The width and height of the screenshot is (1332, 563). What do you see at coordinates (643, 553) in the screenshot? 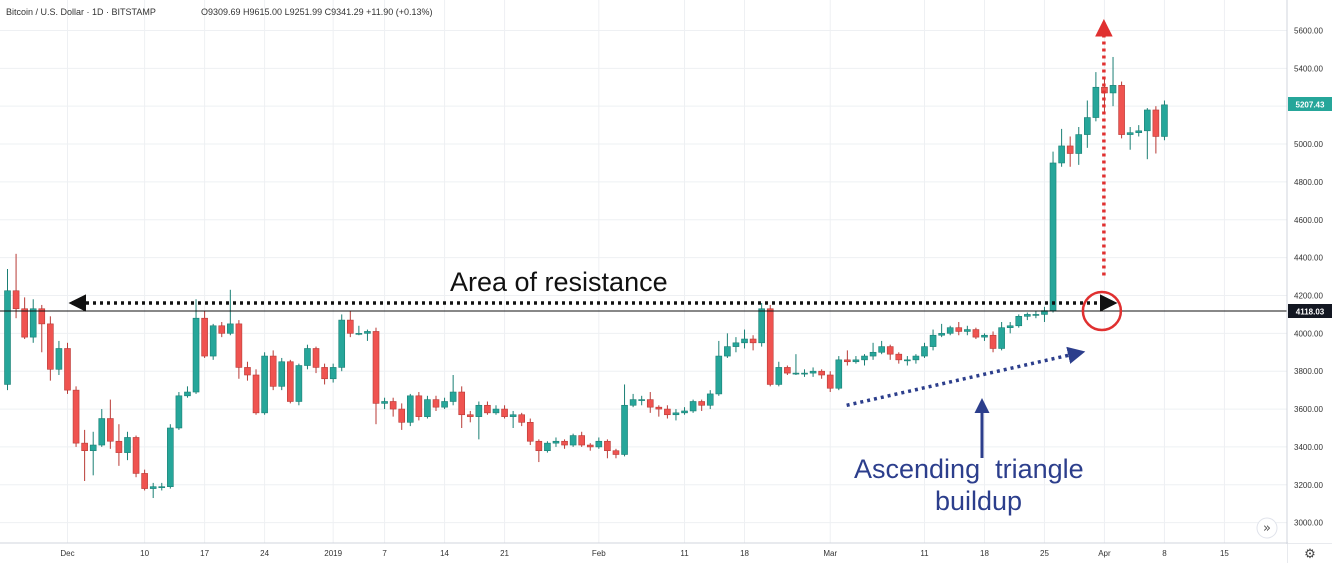
I see `time-axis-panel` at bounding box center [643, 553].